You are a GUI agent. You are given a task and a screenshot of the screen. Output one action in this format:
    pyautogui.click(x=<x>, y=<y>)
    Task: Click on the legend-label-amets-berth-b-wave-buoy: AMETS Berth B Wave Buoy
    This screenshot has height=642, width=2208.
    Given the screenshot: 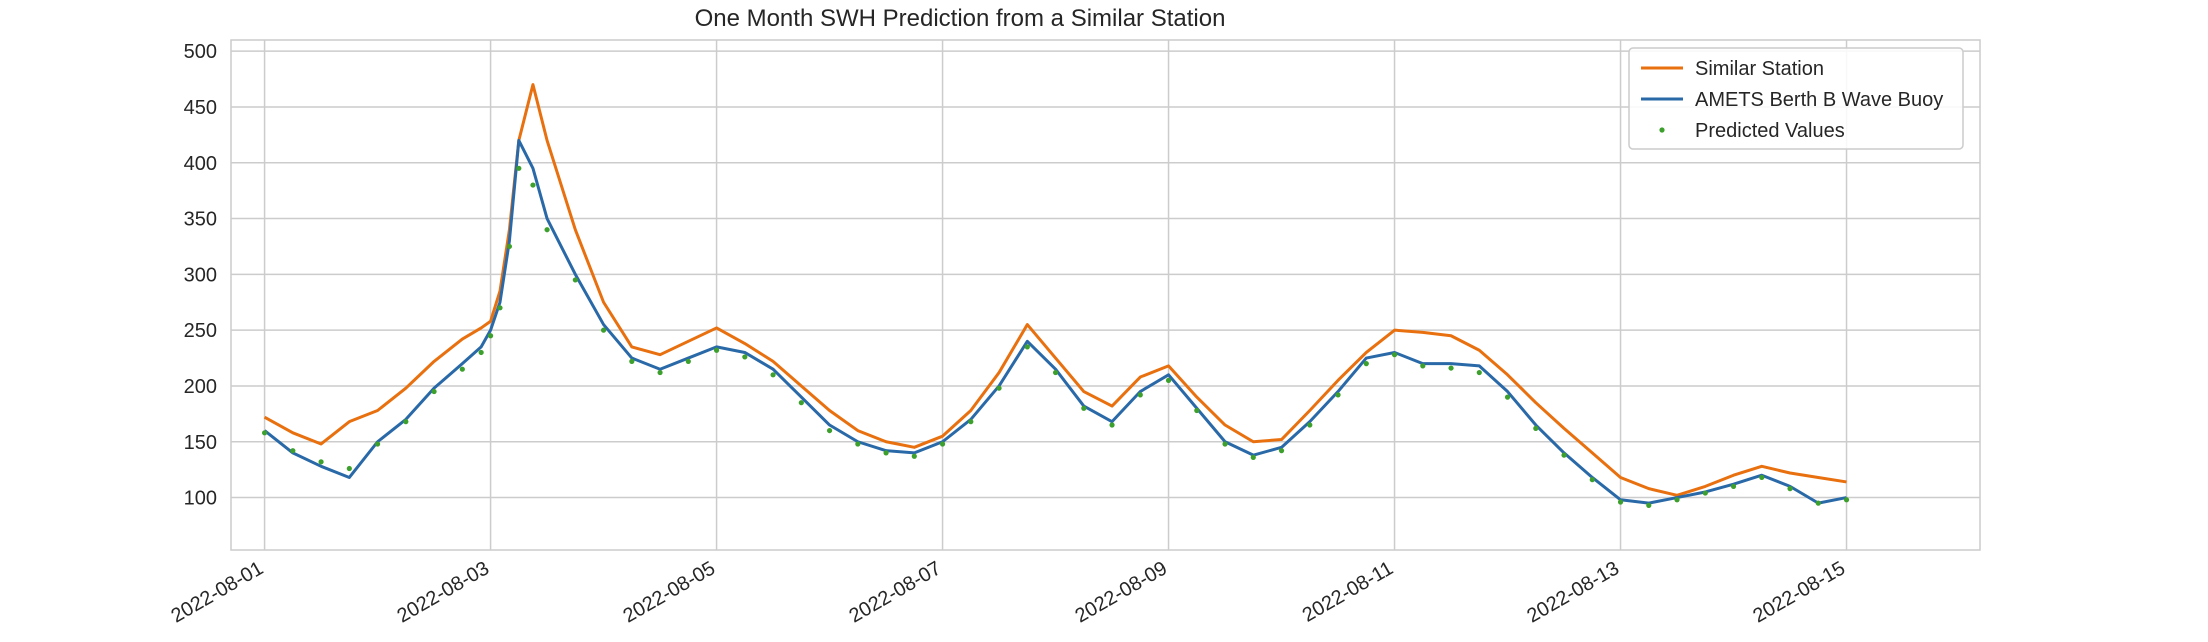 What is the action you would take?
    pyautogui.click(x=1819, y=100)
    